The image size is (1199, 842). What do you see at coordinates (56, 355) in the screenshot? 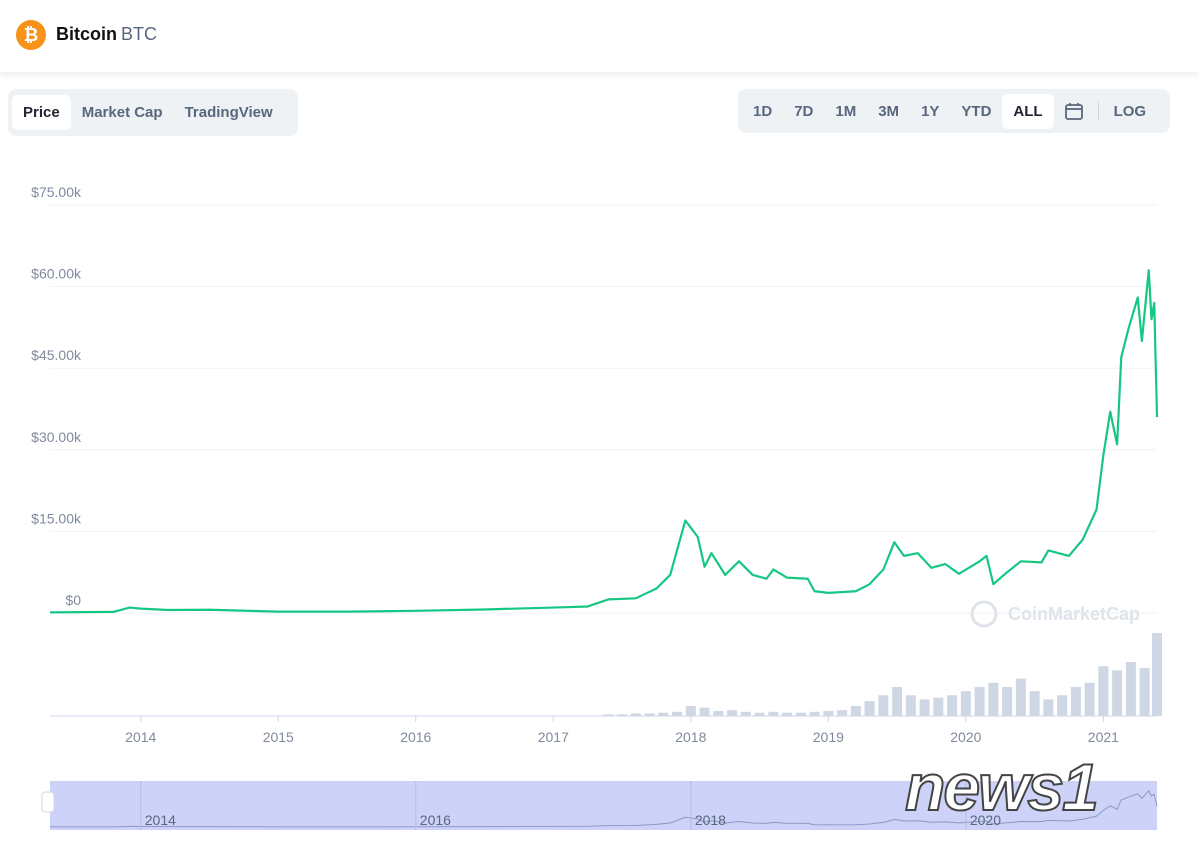
I see `y-tick-label: $45.00k` at bounding box center [56, 355].